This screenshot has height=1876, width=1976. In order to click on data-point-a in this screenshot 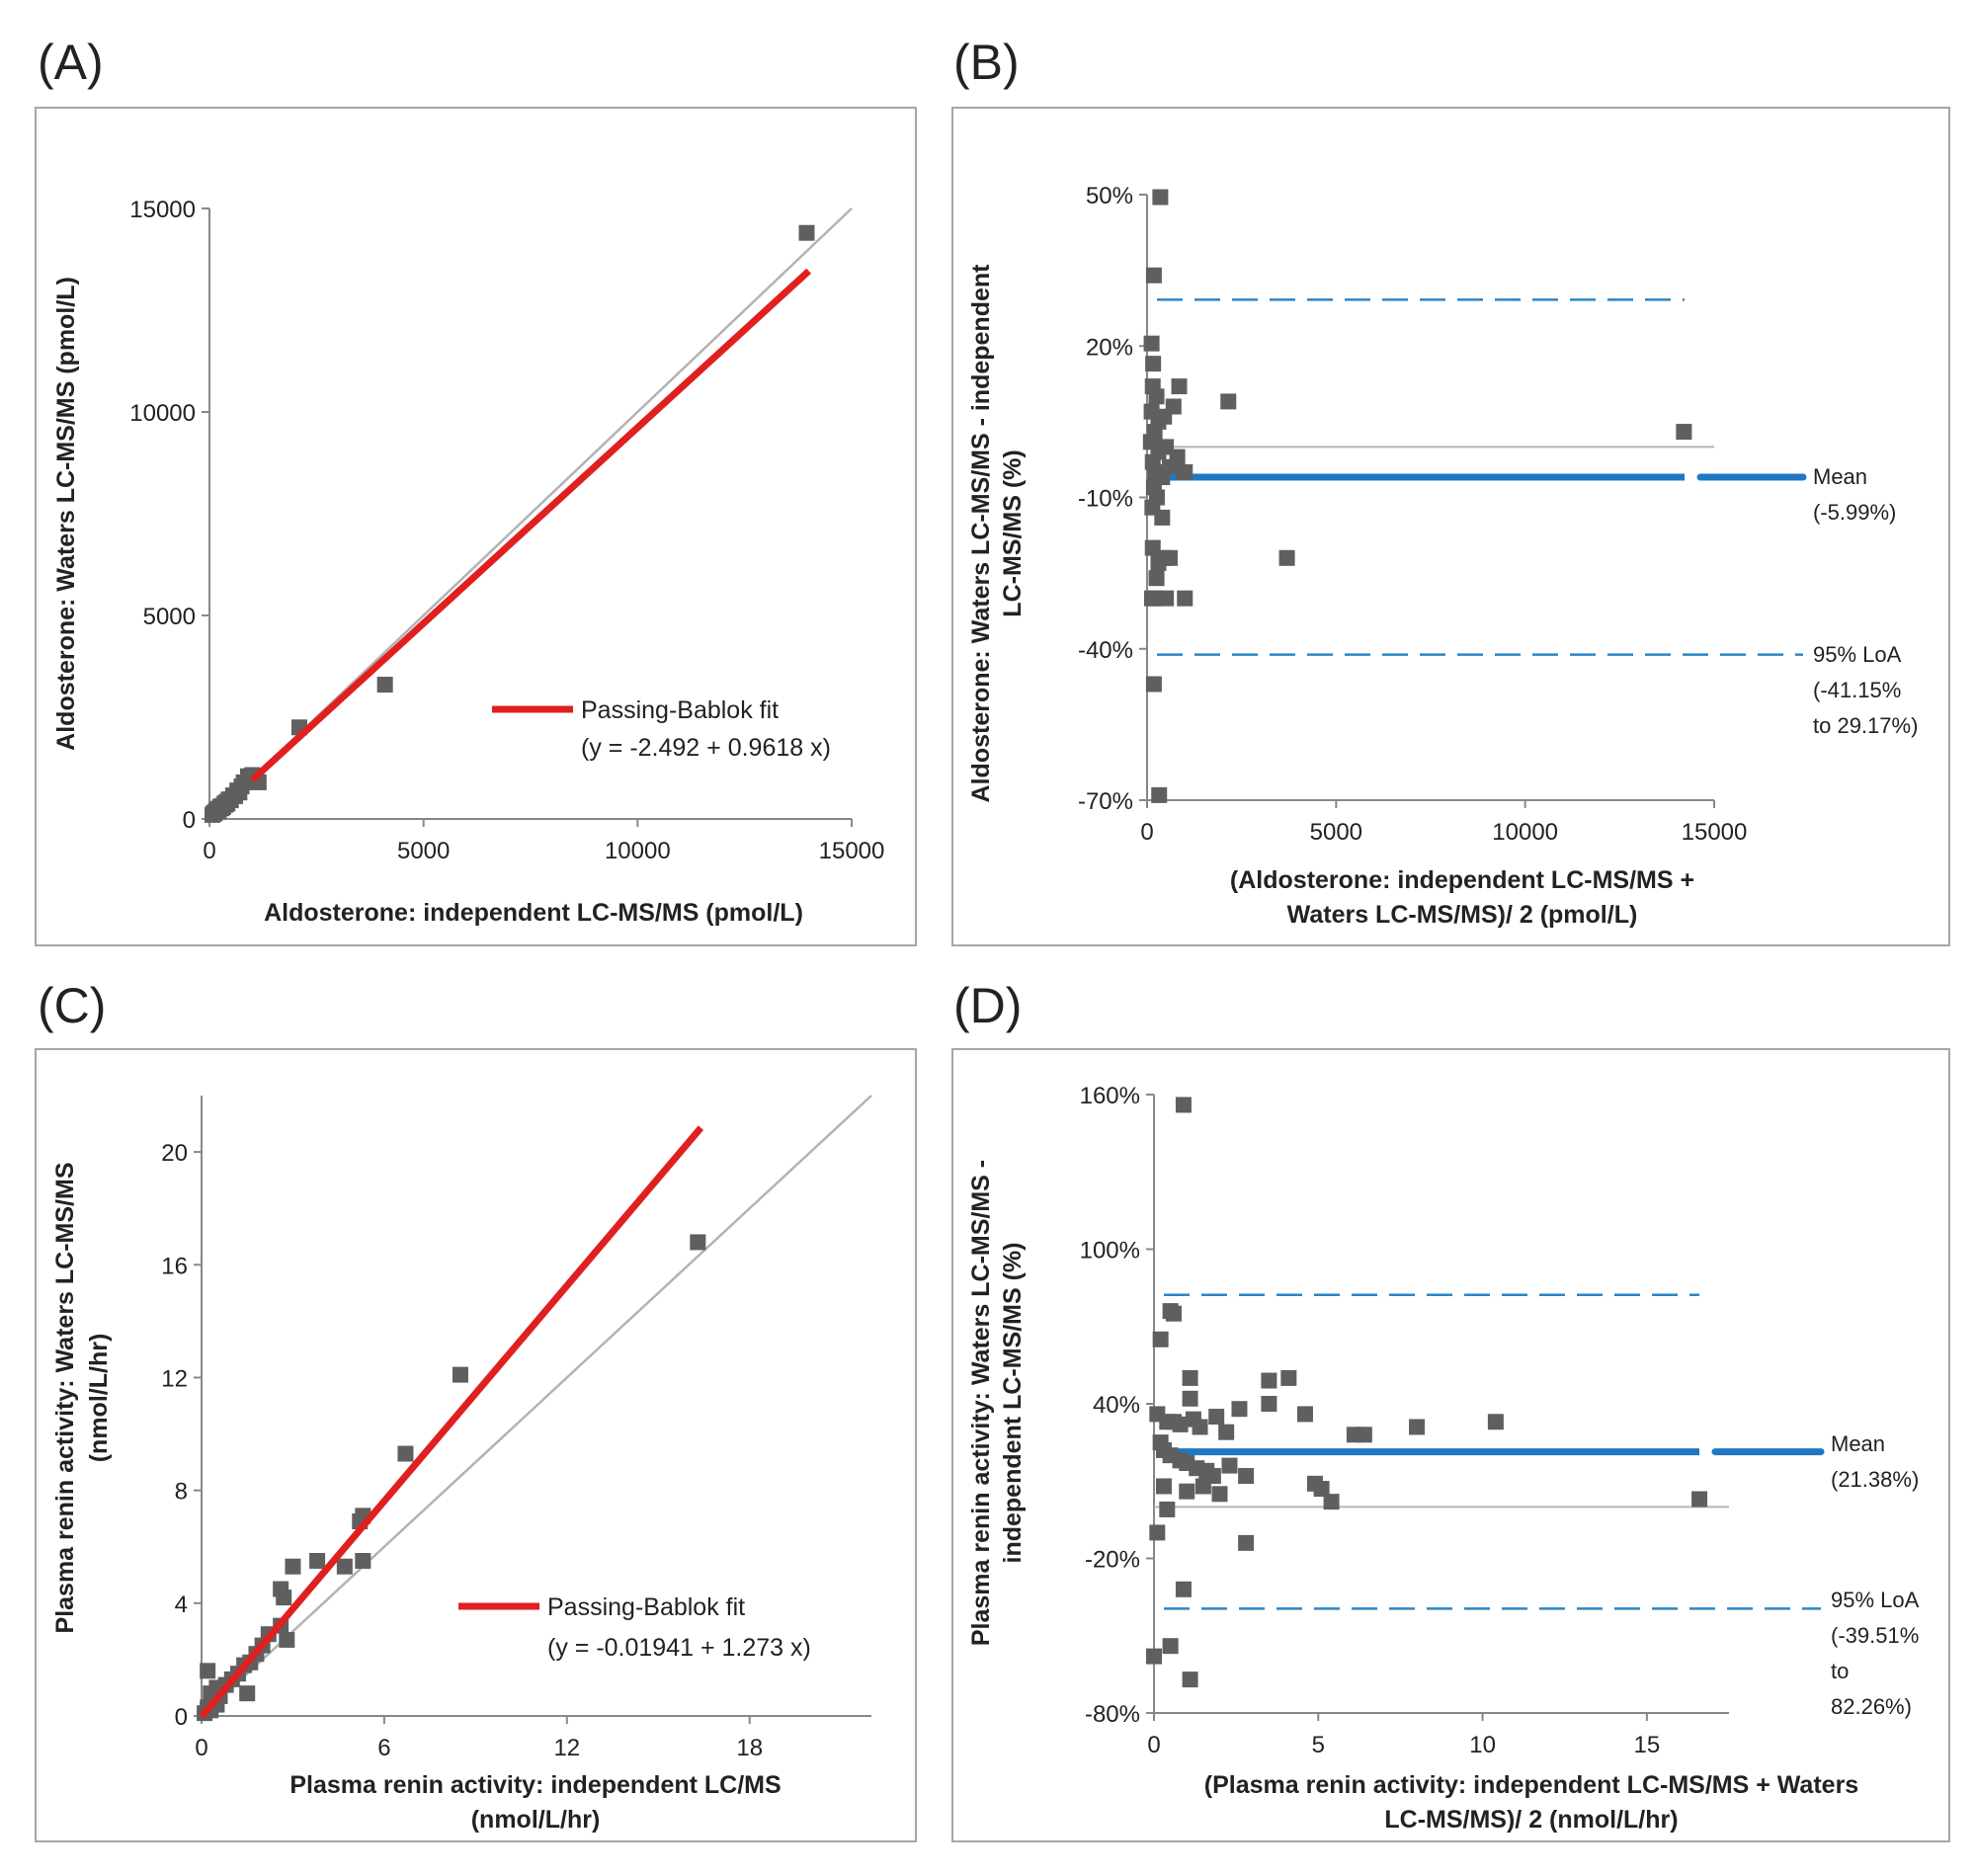, I will do `click(806, 232)`.